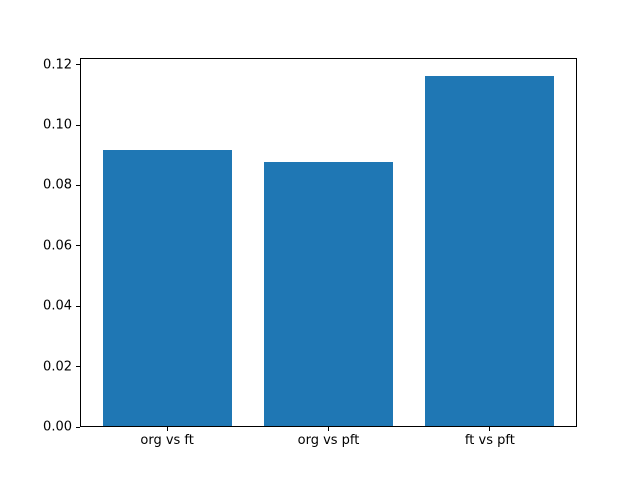 The height and width of the screenshot is (480, 640). What do you see at coordinates (167, 440) in the screenshot?
I see `x-tick-label: org vs ft` at bounding box center [167, 440].